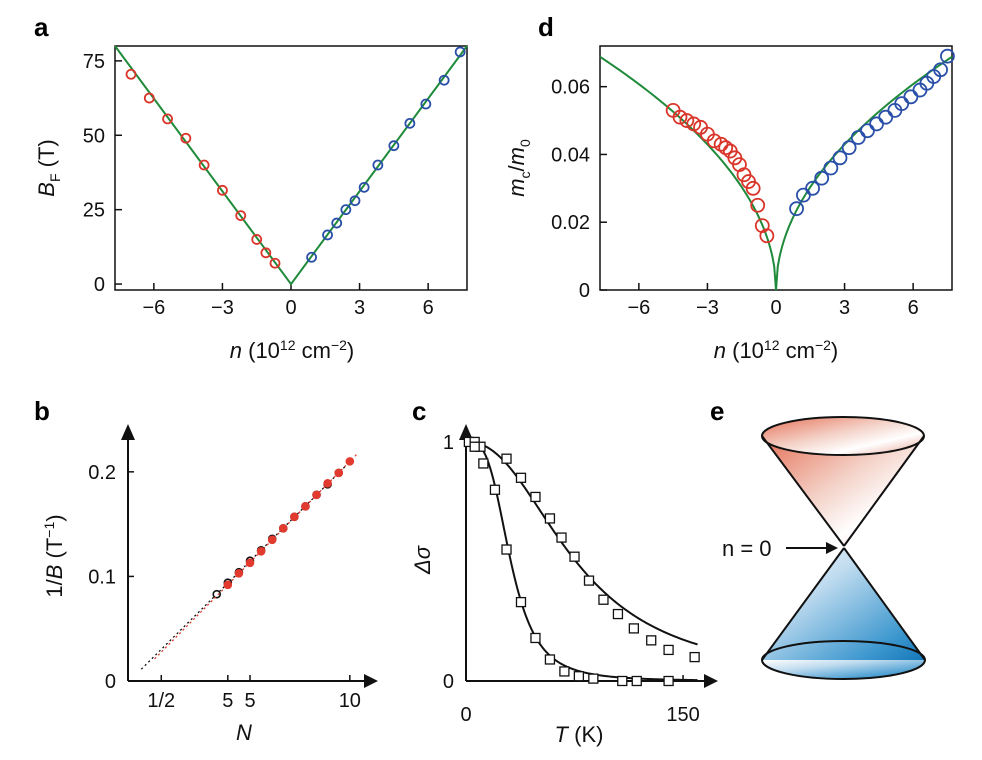 Image resolution: width=982 pixels, height=760 pixels. I want to click on panel-b-ytick-label: 0.1, so click(102, 577).